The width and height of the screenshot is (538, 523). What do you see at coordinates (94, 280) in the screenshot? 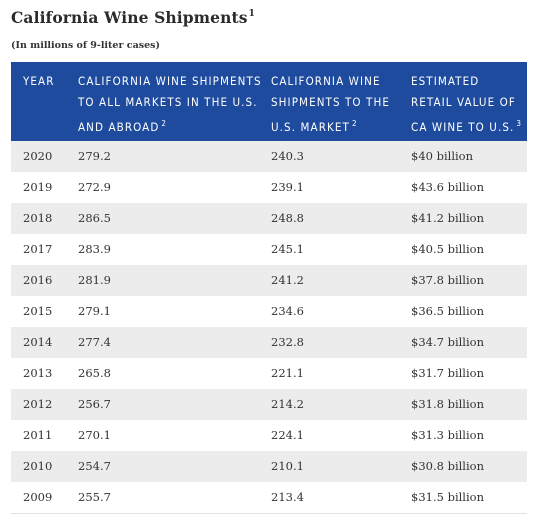
I see `cell-all-markets: 281.9` at bounding box center [94, 280].